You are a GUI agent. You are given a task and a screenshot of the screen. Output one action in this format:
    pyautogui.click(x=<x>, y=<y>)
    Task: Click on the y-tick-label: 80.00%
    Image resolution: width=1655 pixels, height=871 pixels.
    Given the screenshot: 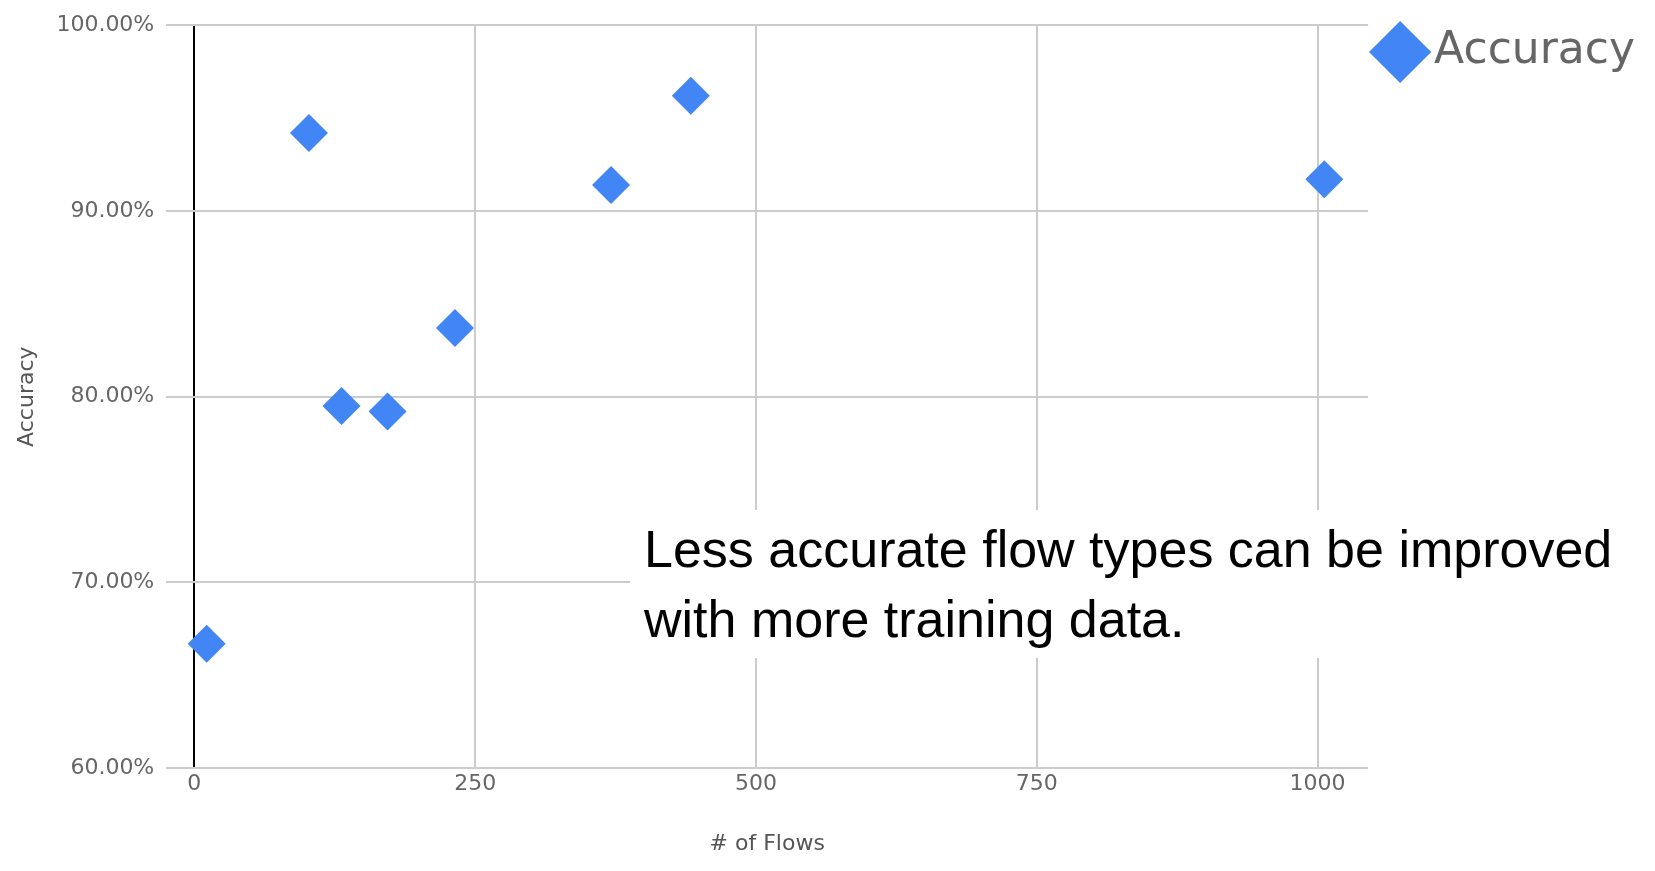 What is the action you would take?
    pyautogui.click(x=112, y=395)
    